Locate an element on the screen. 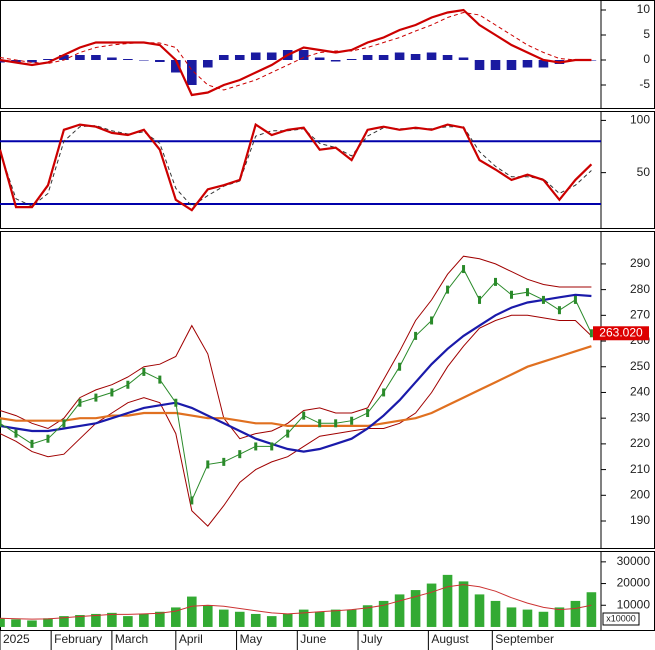 This screenshot has width=655, height=650. x-tick-label: April is located at coordinates (191, 639).